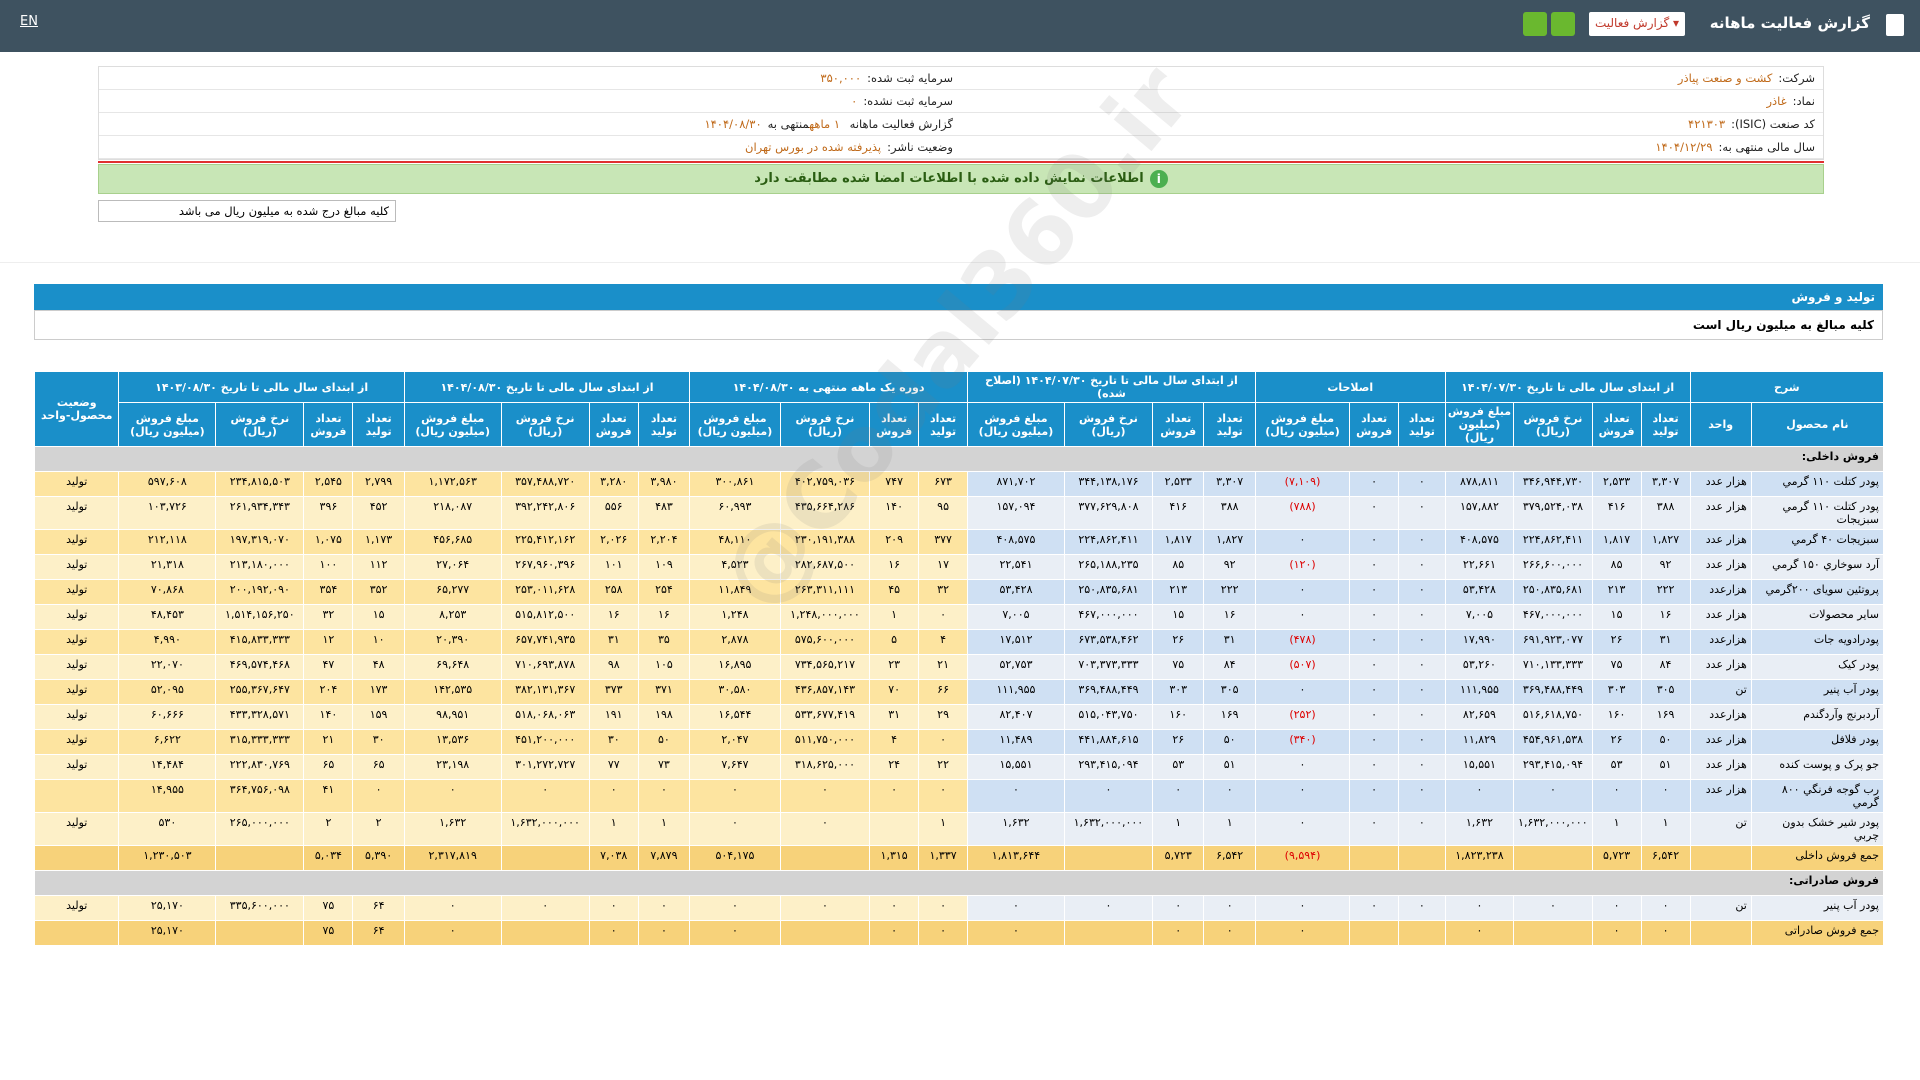 This screenshot has width=1920, height=1080. I want to click on cell: ۲۵۸, so click(613, 592).